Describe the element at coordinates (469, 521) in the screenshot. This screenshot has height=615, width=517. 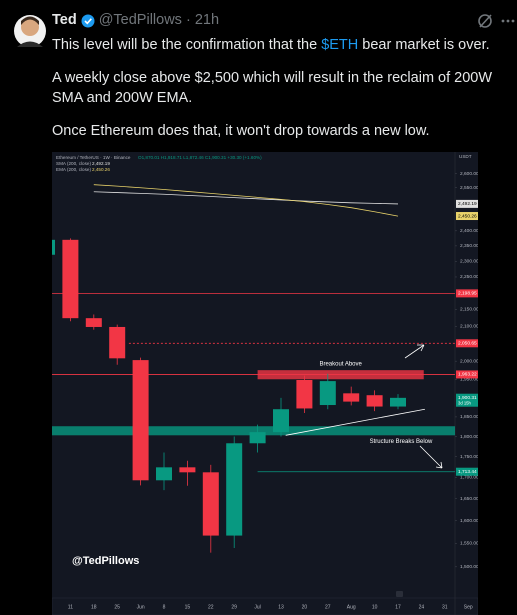
I see `y-tick-label: 1,600.00` at that location.